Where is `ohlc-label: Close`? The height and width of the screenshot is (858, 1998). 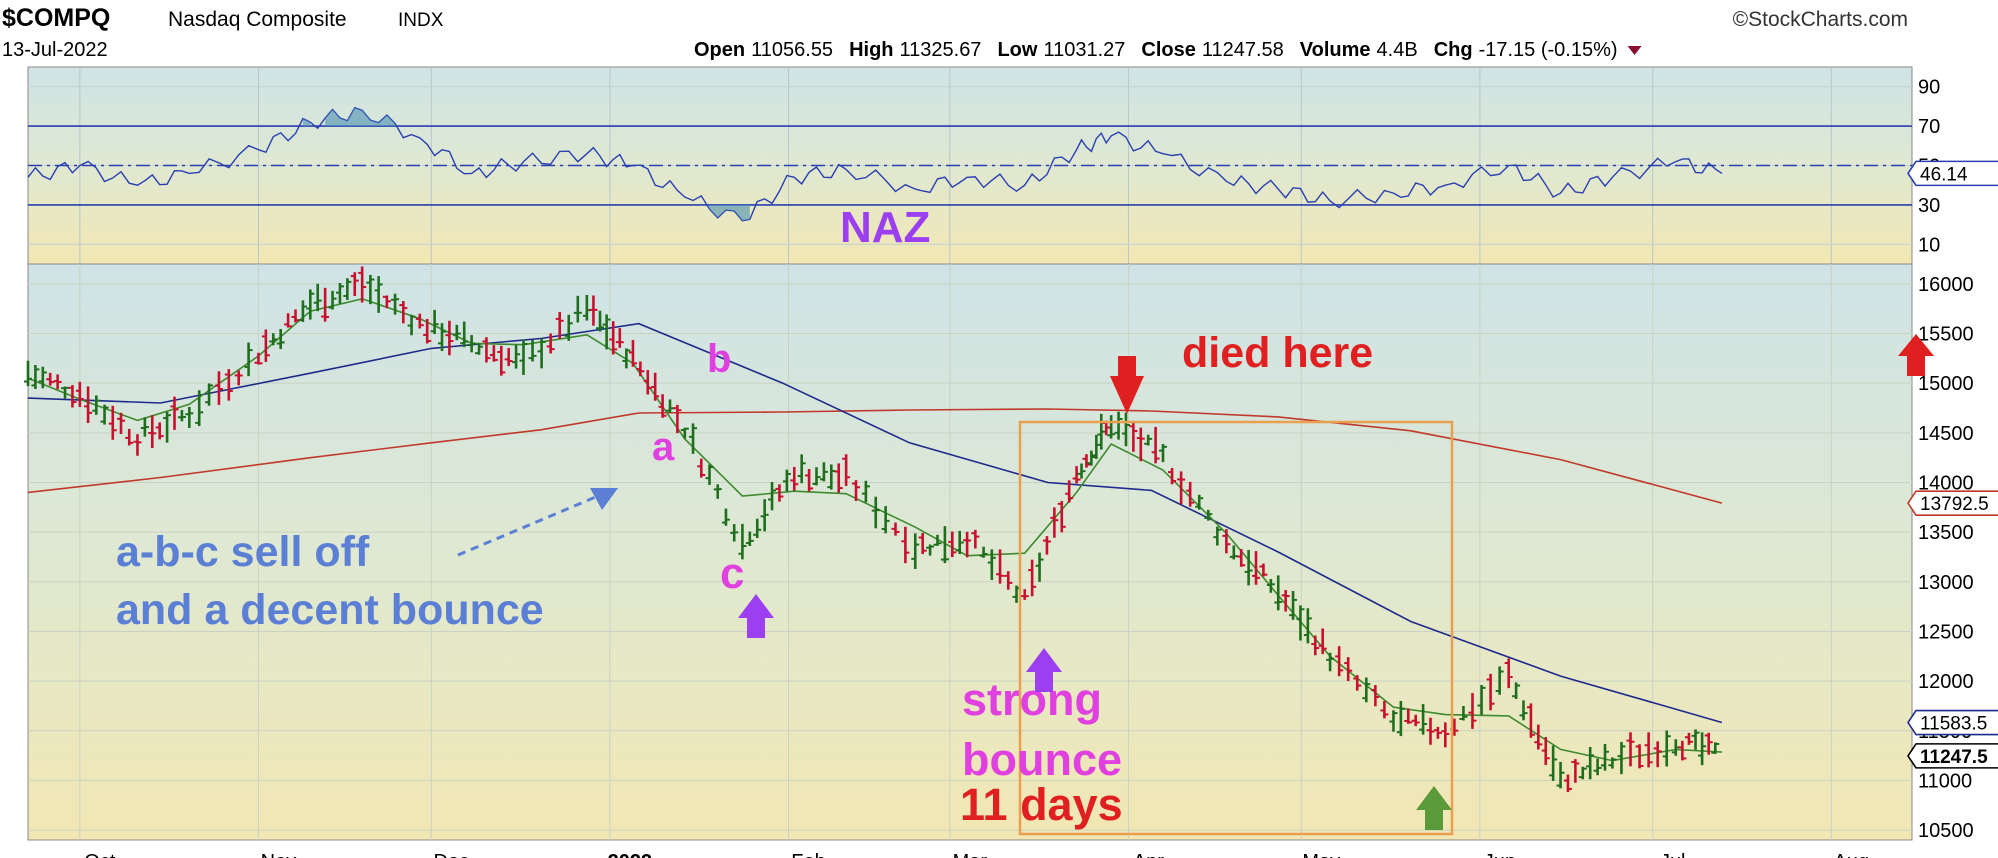 ohlc-label: Close is located at coordinates (1168, 50).